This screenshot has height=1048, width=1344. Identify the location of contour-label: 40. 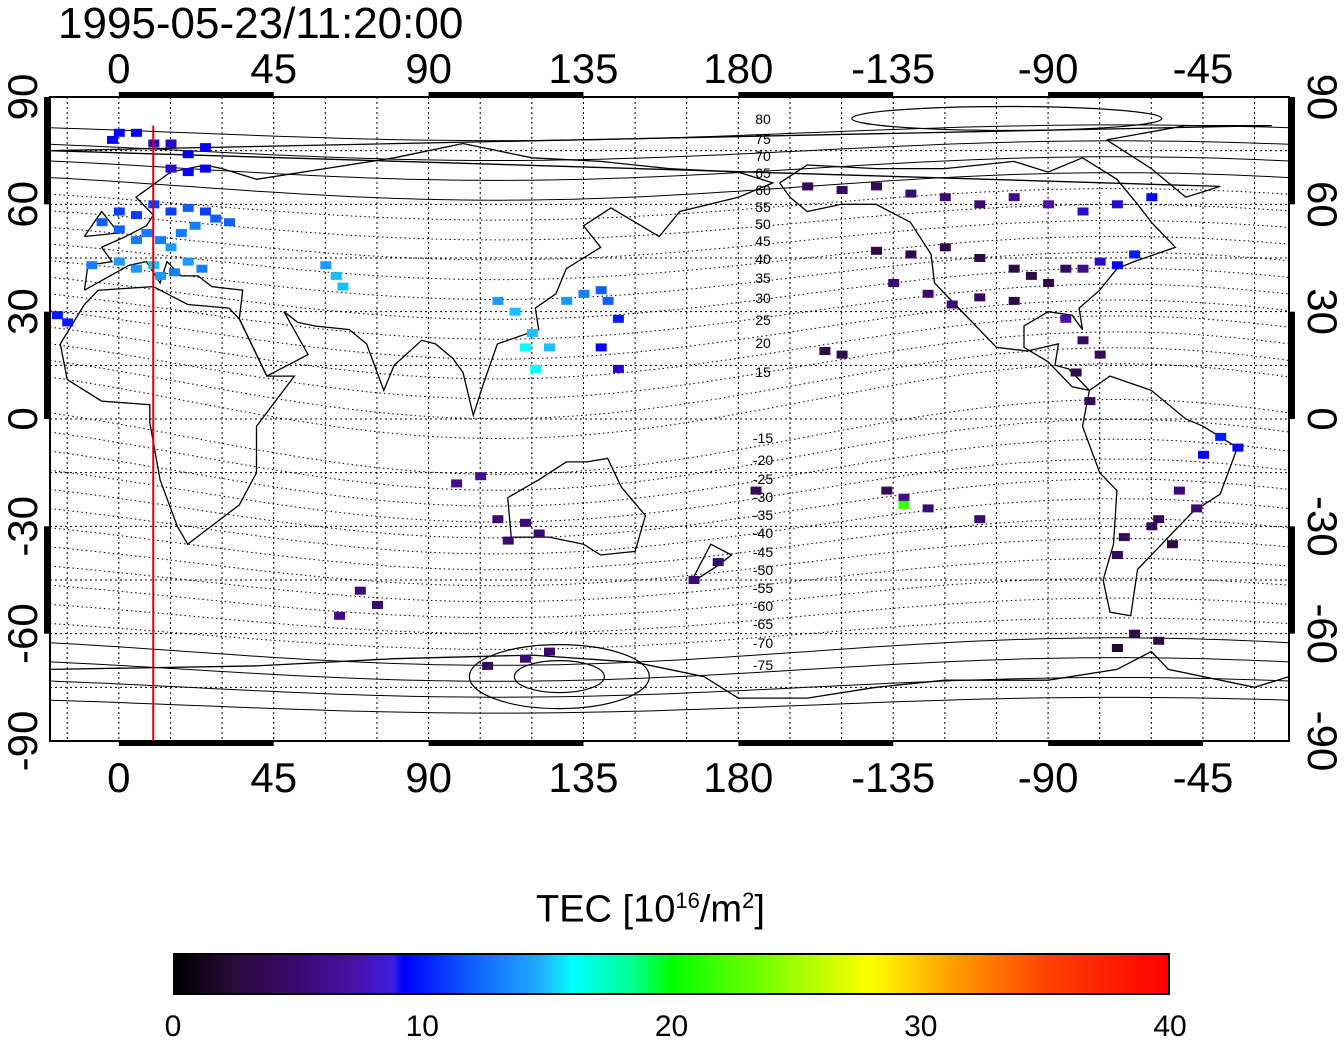
(763, 259).